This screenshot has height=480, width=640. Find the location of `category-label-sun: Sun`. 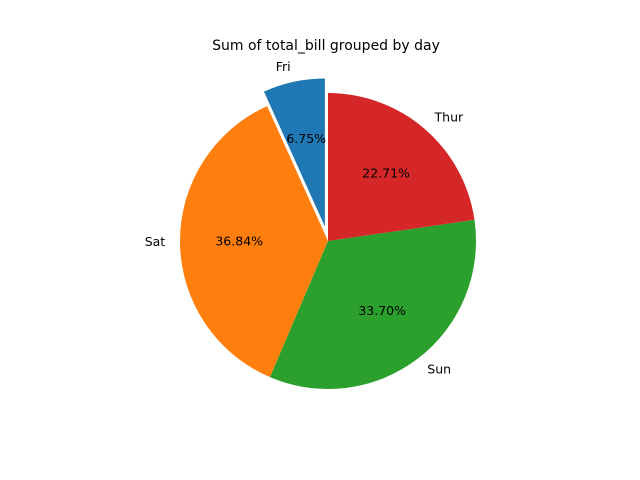

category-label-sun: Sun is located at coordinates (439, 369).